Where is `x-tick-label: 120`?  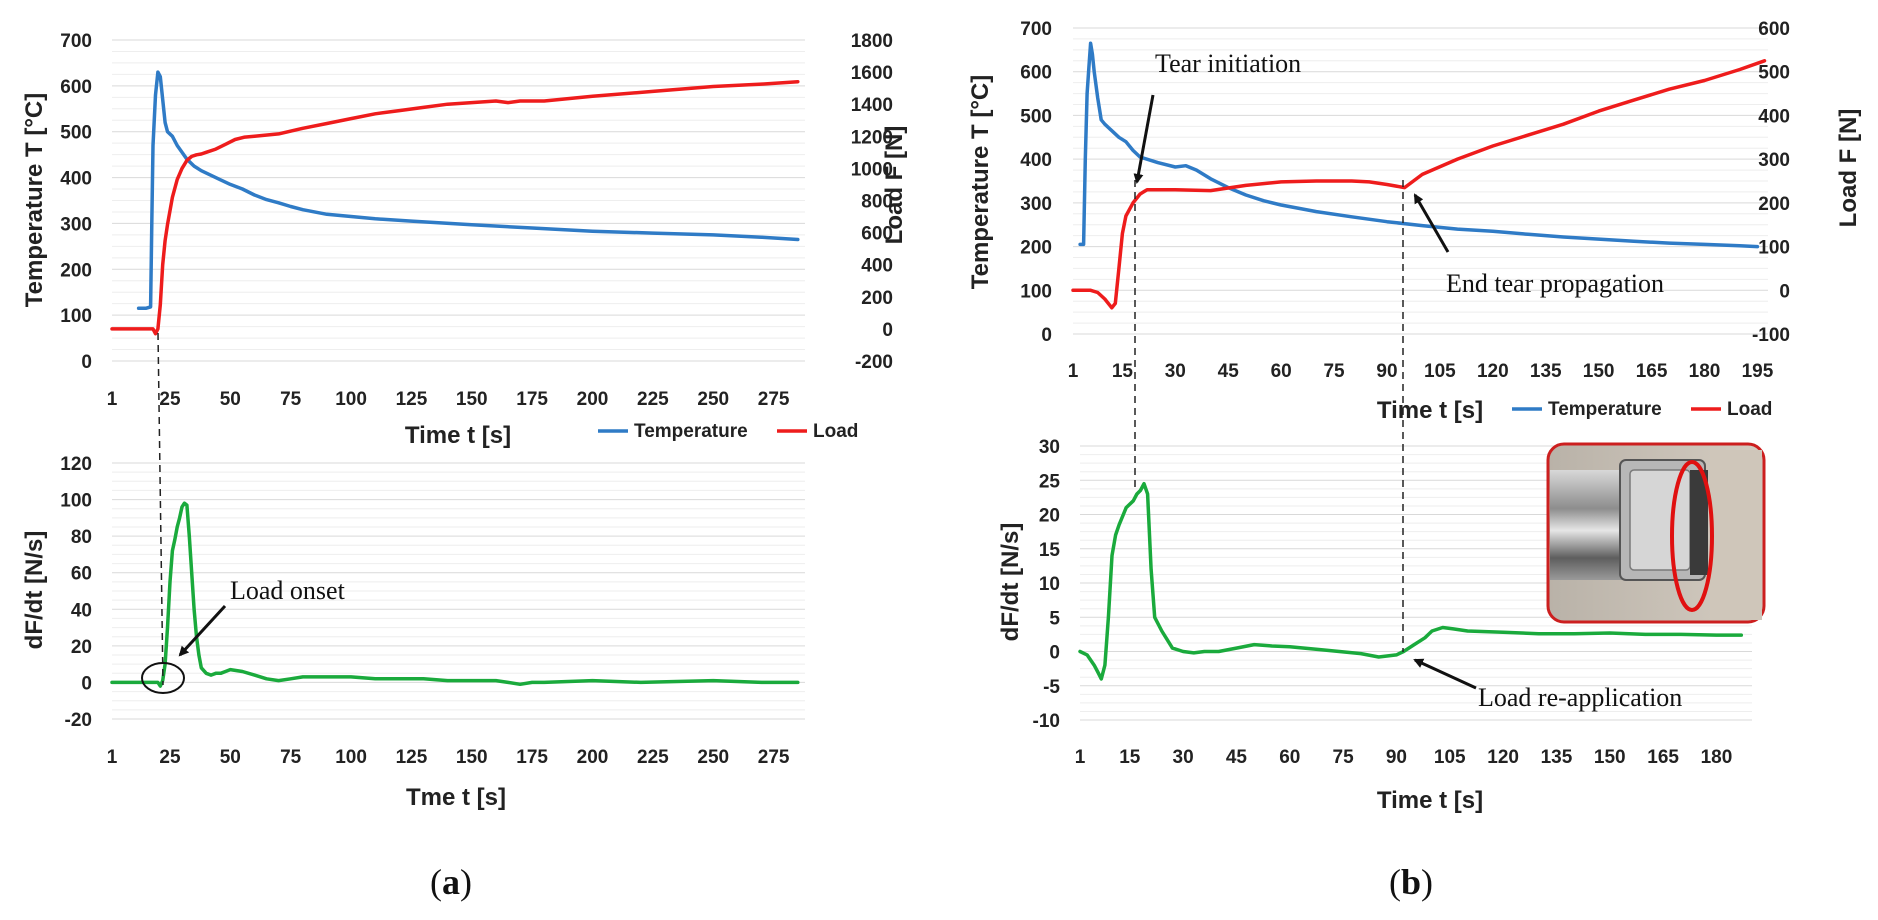
x-tick-label: 120 is located at coordinates (1503, 757).